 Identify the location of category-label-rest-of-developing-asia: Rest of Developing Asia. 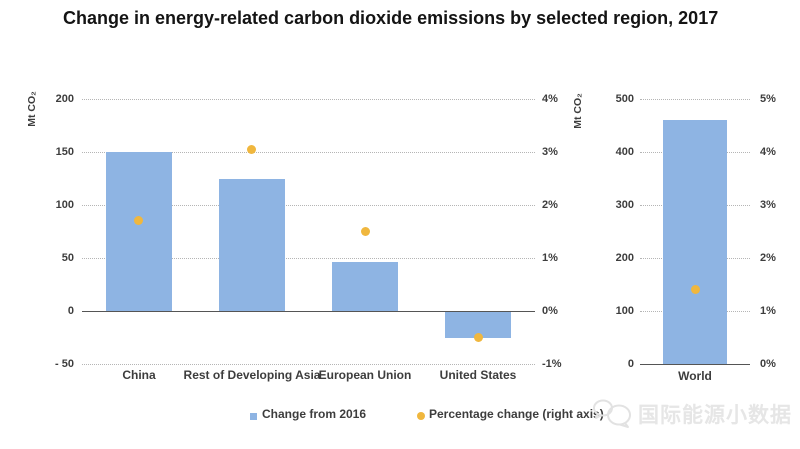
(252, 375).